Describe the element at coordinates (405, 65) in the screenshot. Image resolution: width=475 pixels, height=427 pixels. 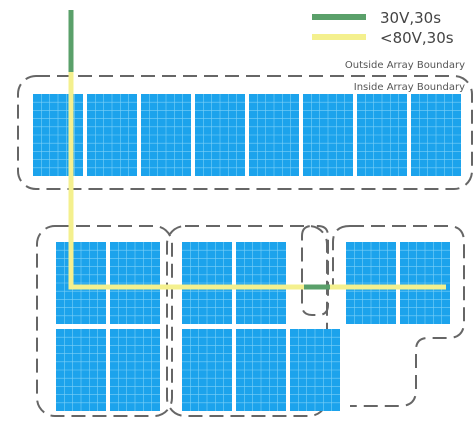
I see `outside-boundary-label: Outside Array Boundary` at that location.